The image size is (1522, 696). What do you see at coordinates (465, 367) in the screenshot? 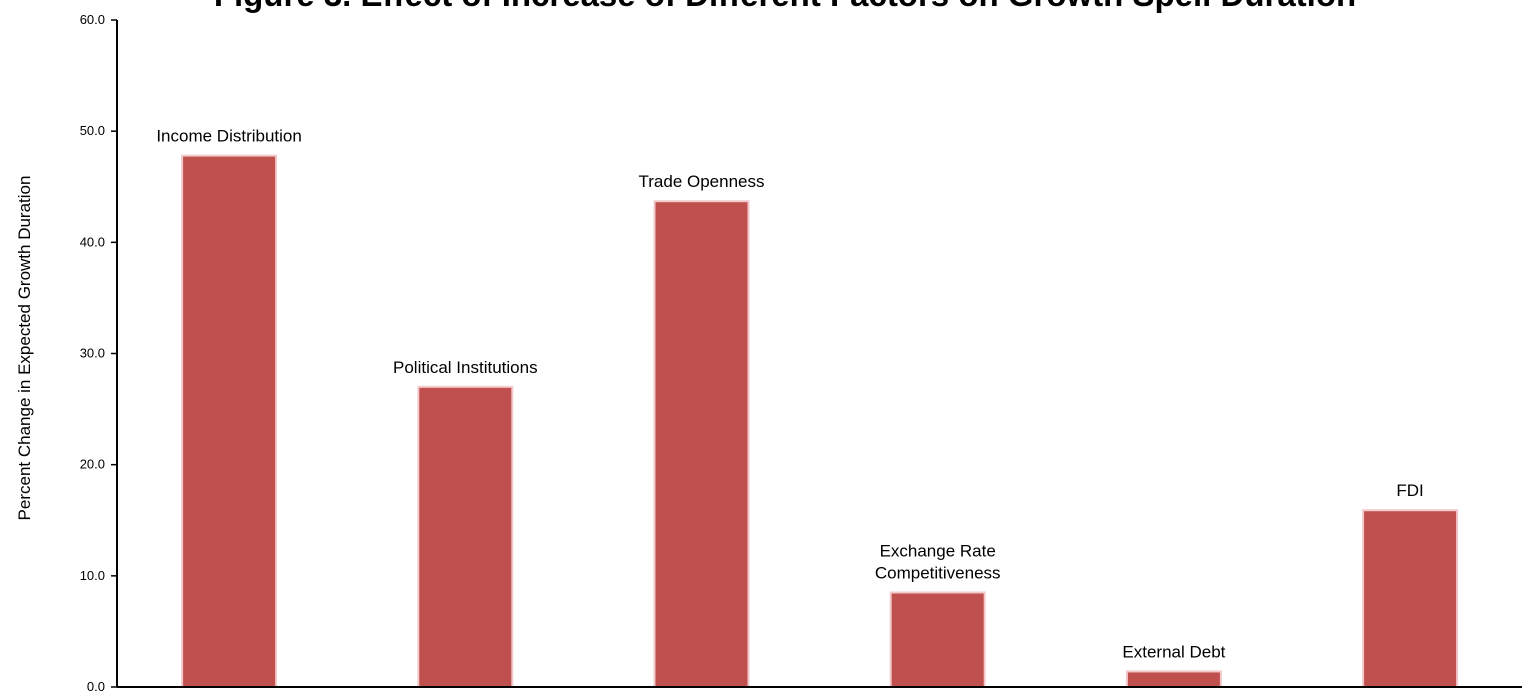
I see `bar-label: Political Institutions` at bounding box center [465, 367].